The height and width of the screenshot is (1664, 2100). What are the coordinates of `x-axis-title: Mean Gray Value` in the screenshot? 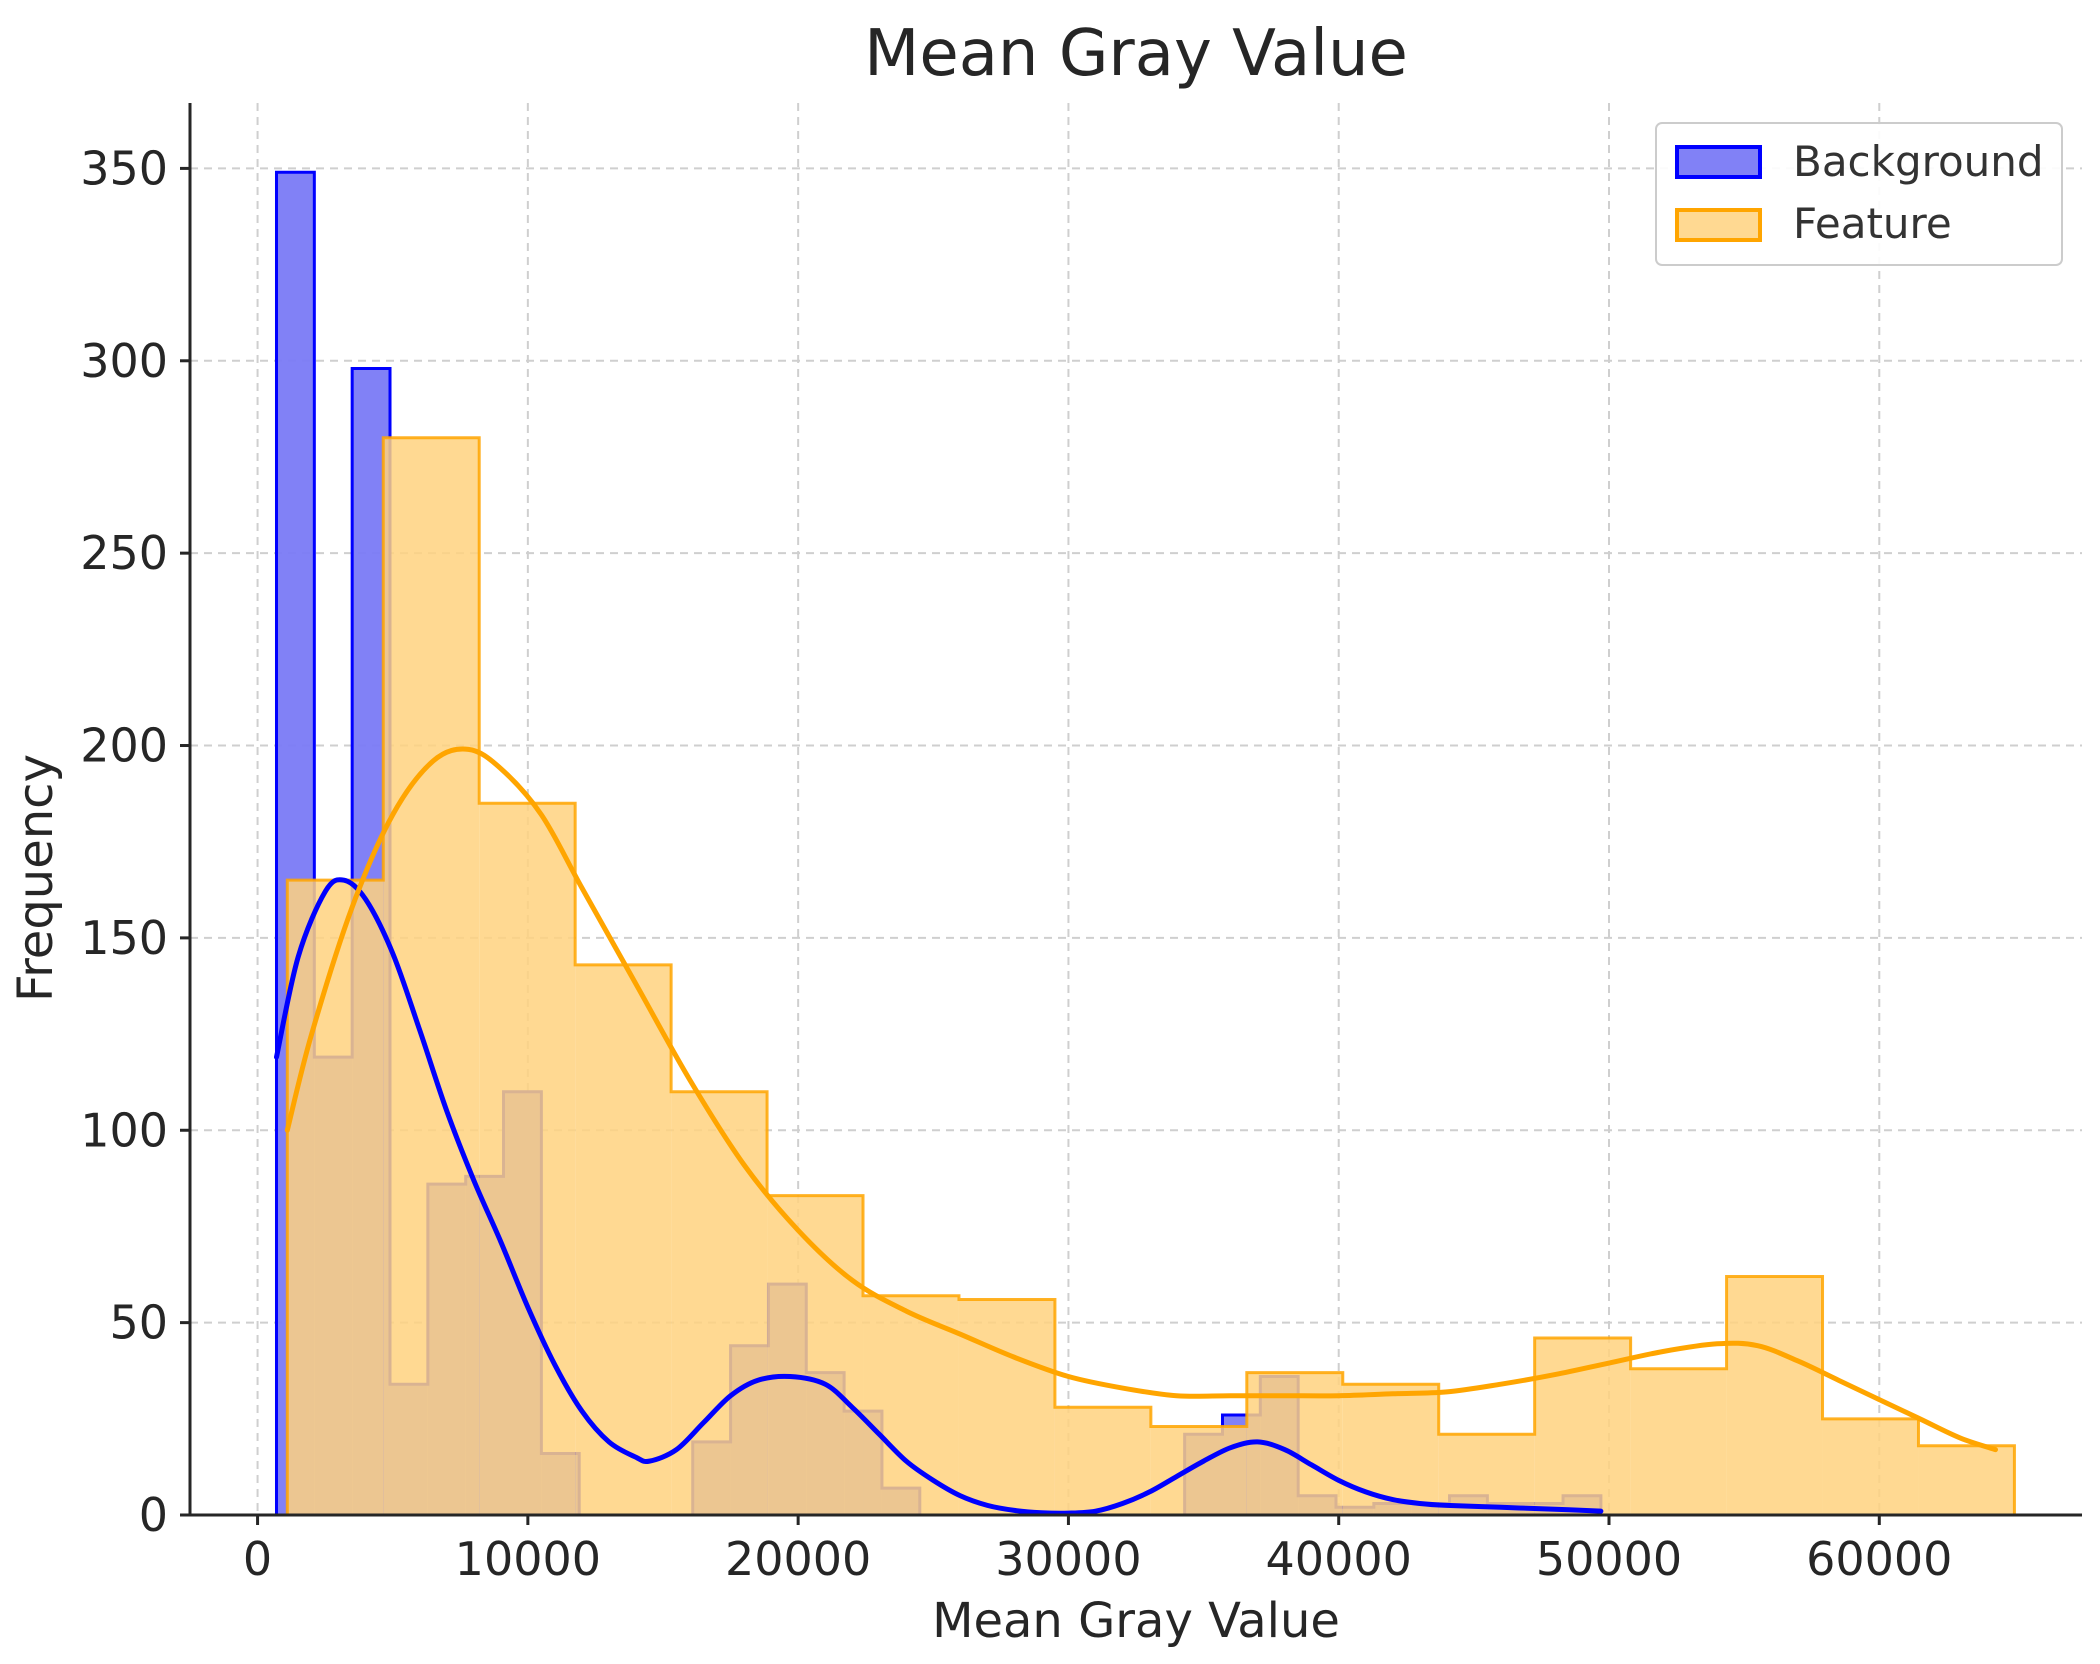 It's located at (1136, 1621).